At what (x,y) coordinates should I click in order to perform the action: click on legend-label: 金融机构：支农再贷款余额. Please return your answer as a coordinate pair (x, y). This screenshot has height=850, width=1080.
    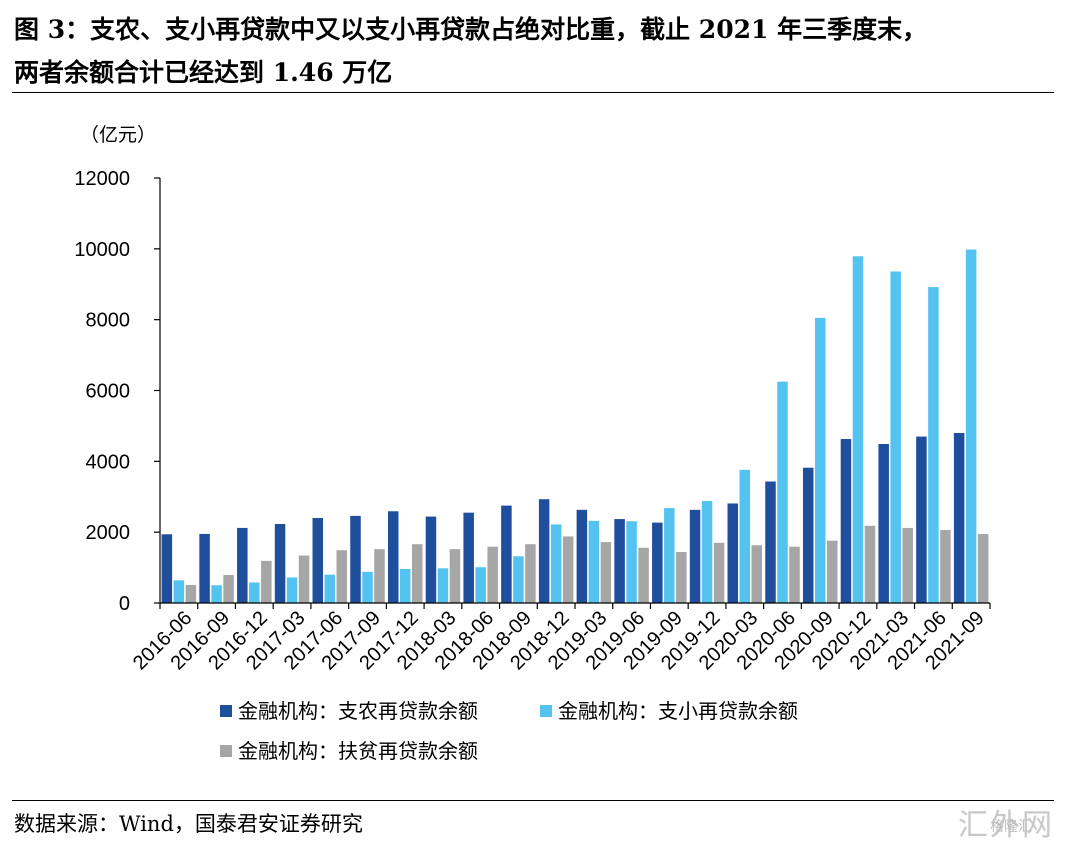
    Looking at the image, I should click on (358, 711).